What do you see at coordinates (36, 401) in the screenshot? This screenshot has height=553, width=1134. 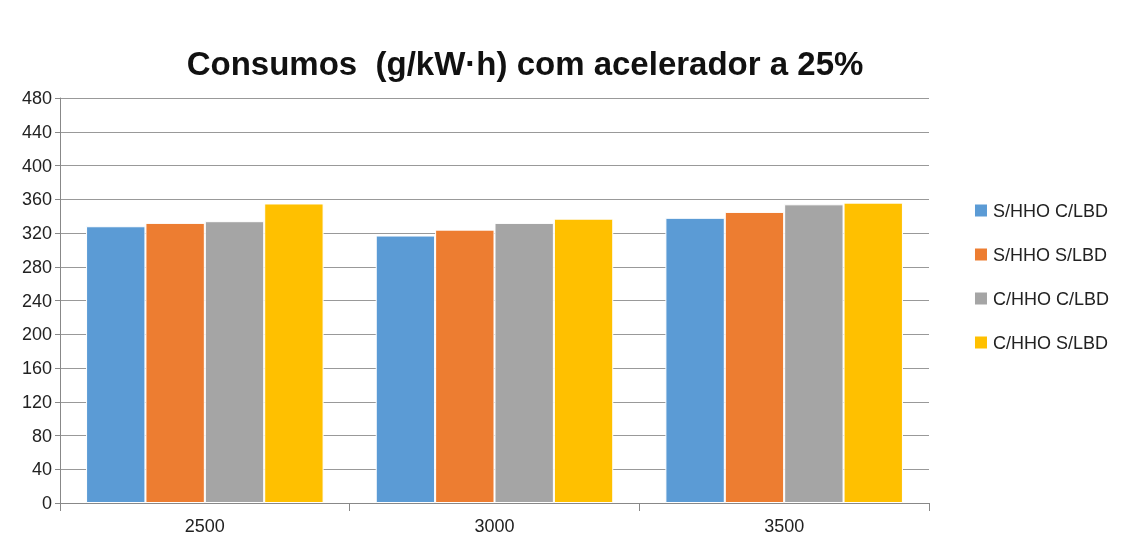 I see `y-tick-label: 120` at bounding box center [36, 401].